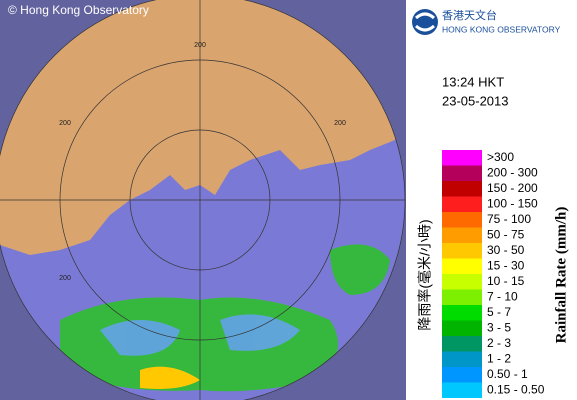 The width and height of the screenshot is (577, 400). What do you see at coordinates (499, 327) in the screenshot?
I see `legend-label: 3 - 5` at bounding box center [499, 327].